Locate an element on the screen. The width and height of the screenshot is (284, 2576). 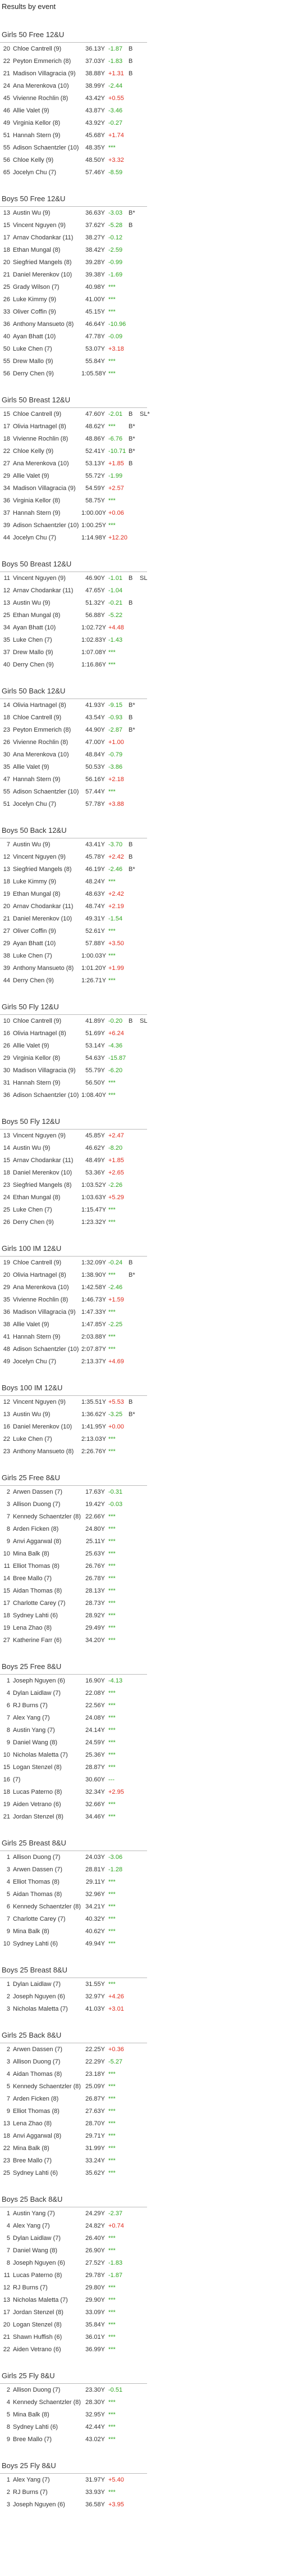
swim-time: 26.90Y is located at coordinates (95, 2250).